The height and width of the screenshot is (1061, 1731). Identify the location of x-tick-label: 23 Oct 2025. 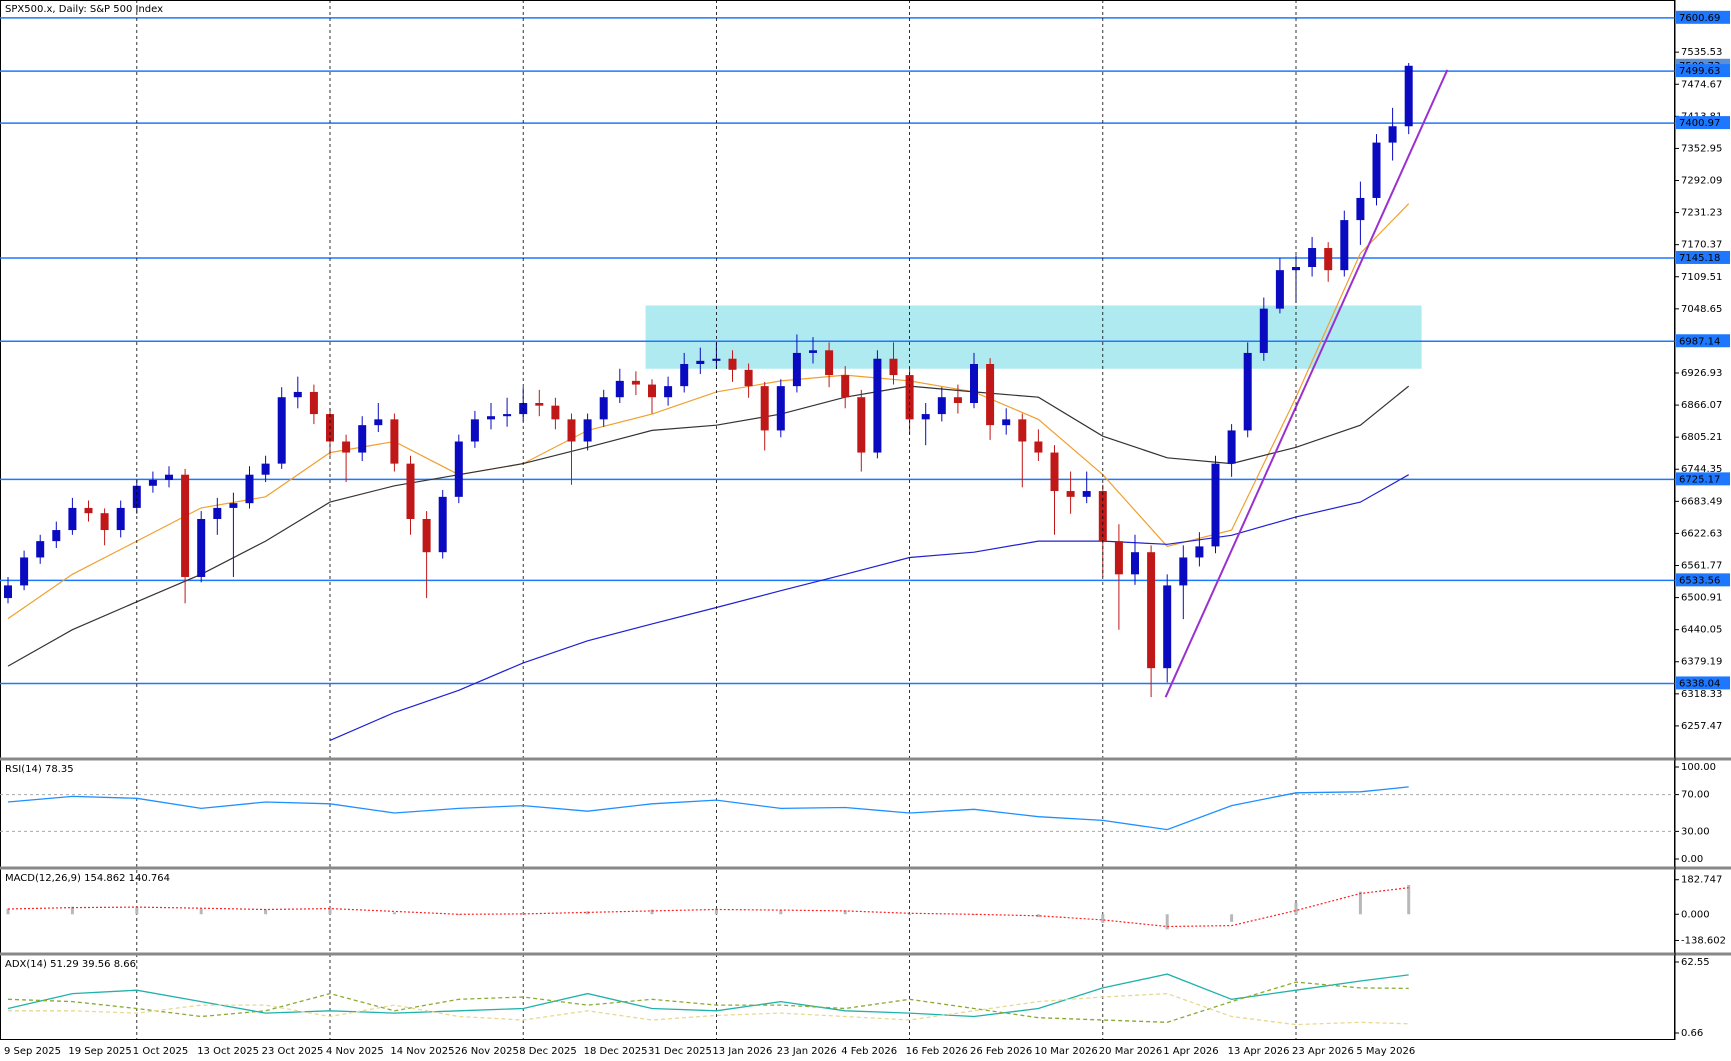
(293, 1051).